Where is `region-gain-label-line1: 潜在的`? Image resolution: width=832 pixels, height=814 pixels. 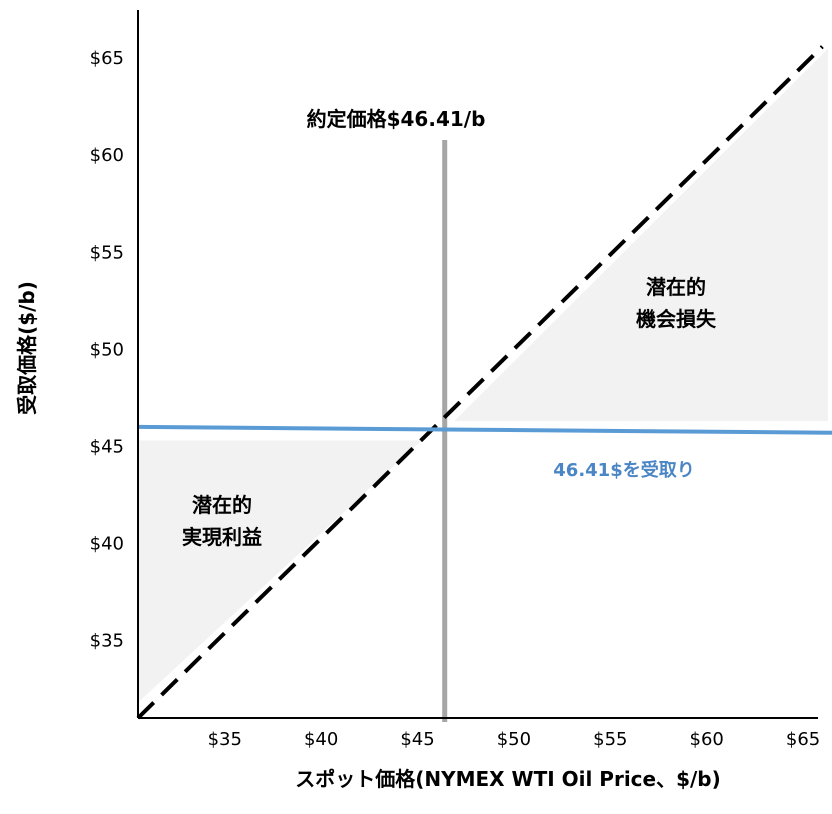
region-gain-label-line1: 潜在的 is located at coordinates (222, 505).